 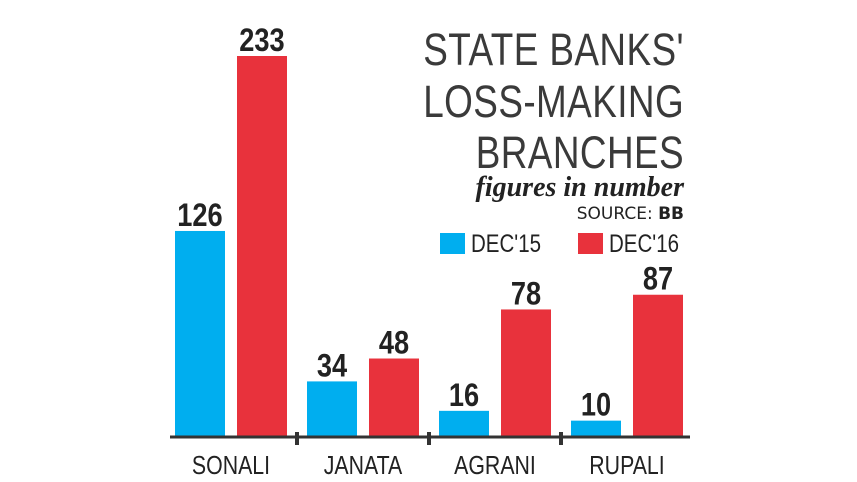 I want to click on chart-title-line-1: STATE BANKS', so click(x=553, y=49).